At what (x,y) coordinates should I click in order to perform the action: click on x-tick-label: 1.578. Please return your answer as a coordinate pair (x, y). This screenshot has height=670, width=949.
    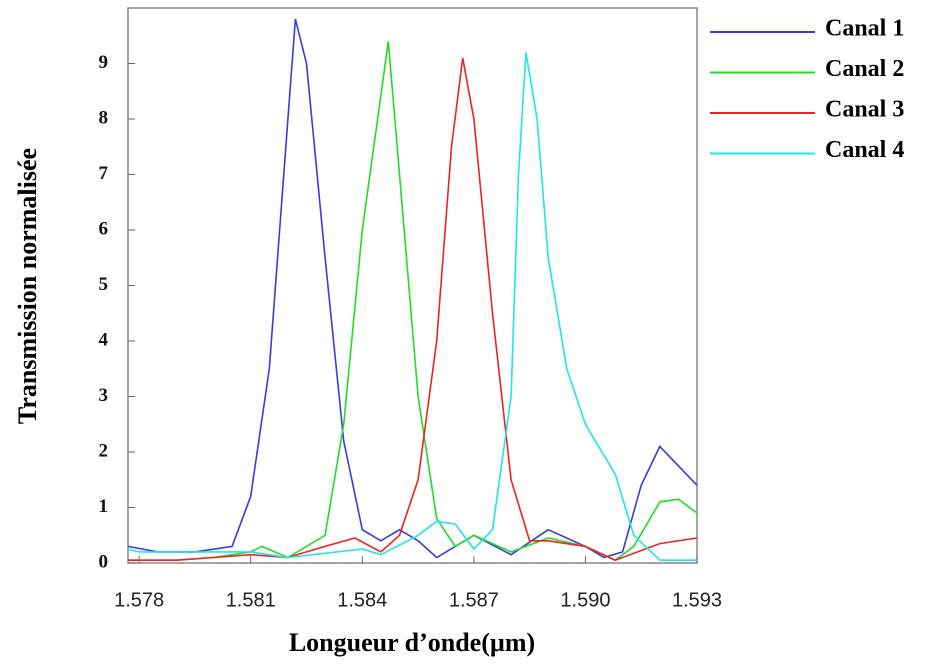
    Looking at the image, I should click on (139, 600).